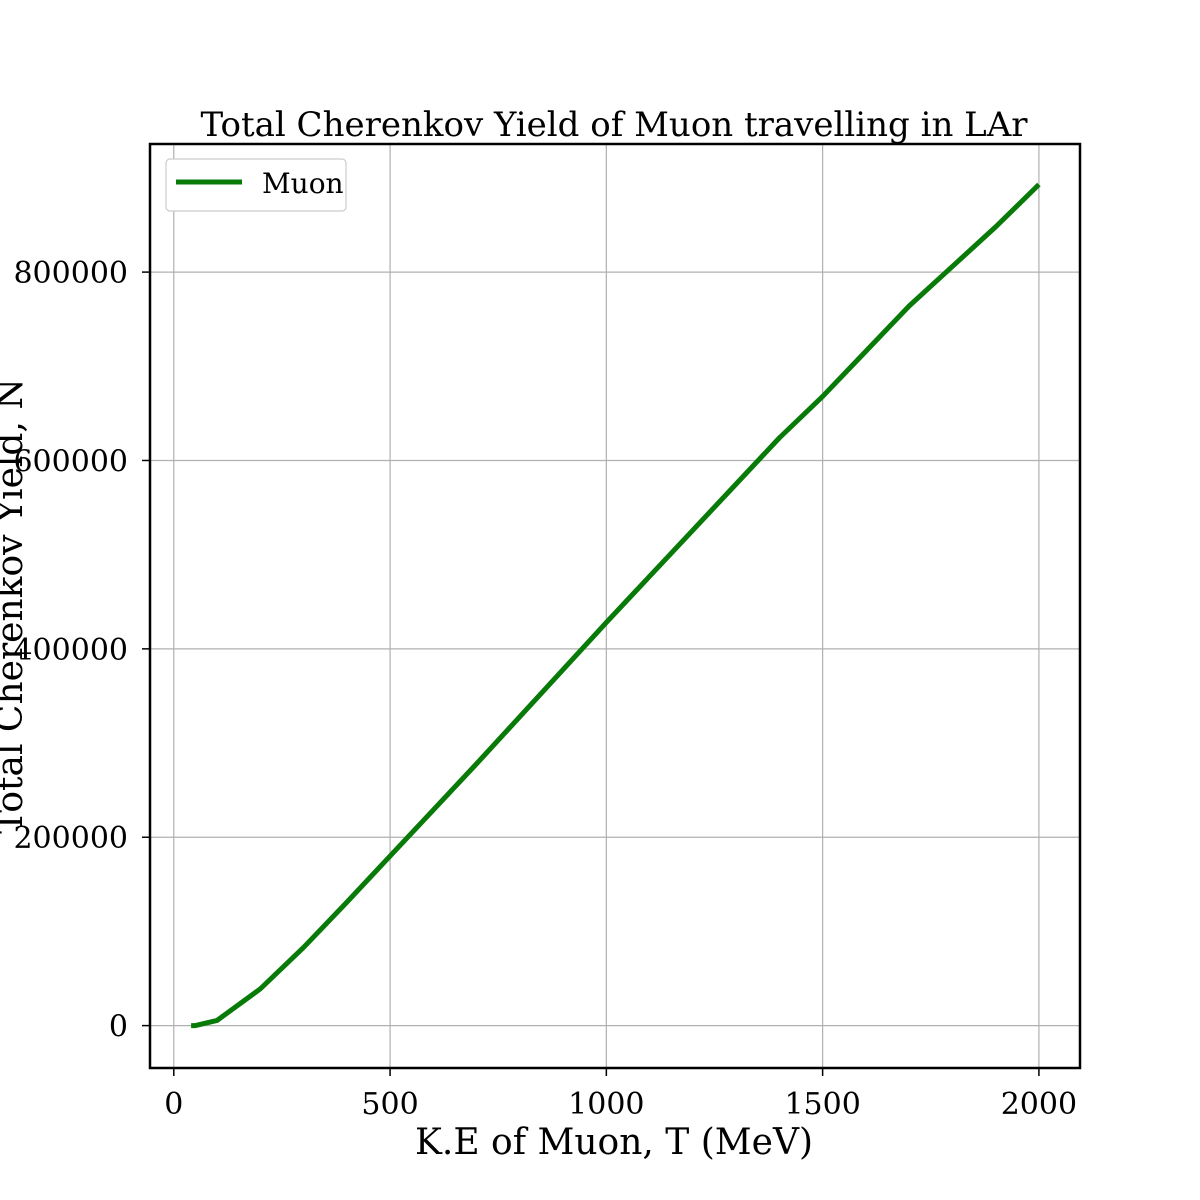 This screenshot has height=1200, width=1200. Describe the element at coordinates (15, 606) in the screenshot. I see `y-axis-label: Total Cherenkov Yield, N` at that location.